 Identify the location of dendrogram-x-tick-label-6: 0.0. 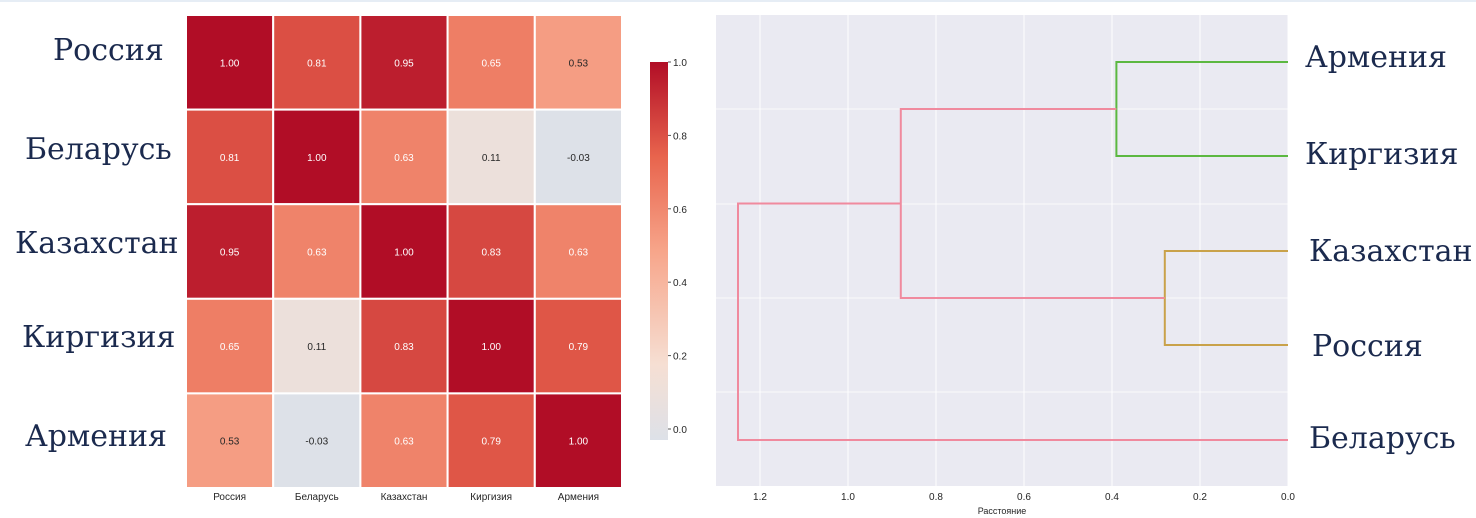
(1288, 497).